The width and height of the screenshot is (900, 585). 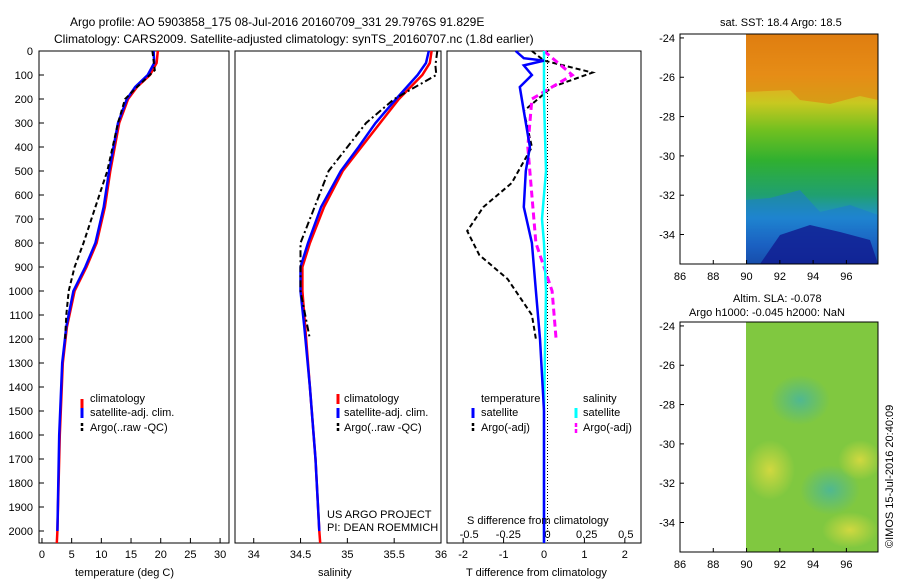 What do you see at coordinates (544, 297) in the screenshot?
I see `series-s-satellite` at bounding box center [544, 297].